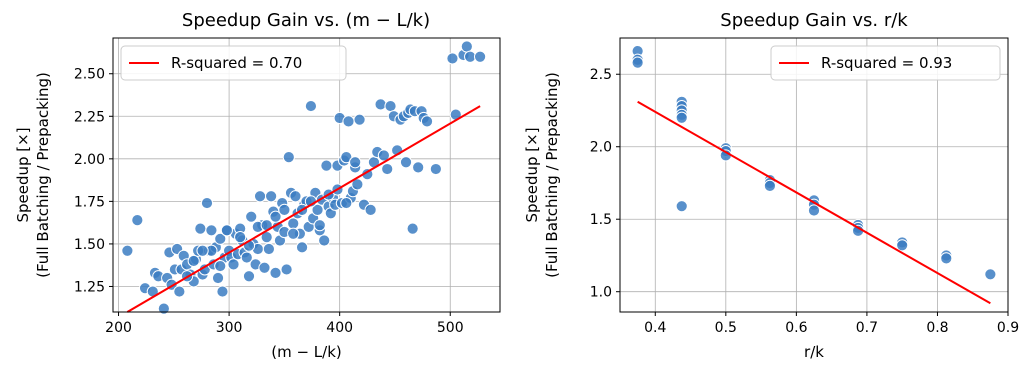 This screenshot has width=1028, height=366. I want to click on y-tick-label: 2.50, so click(89, 75).